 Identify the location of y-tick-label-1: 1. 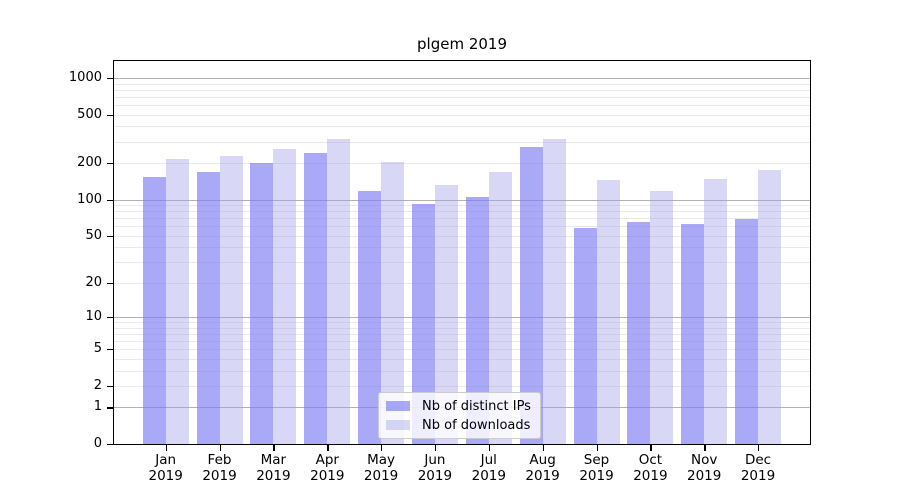
(97, 407).